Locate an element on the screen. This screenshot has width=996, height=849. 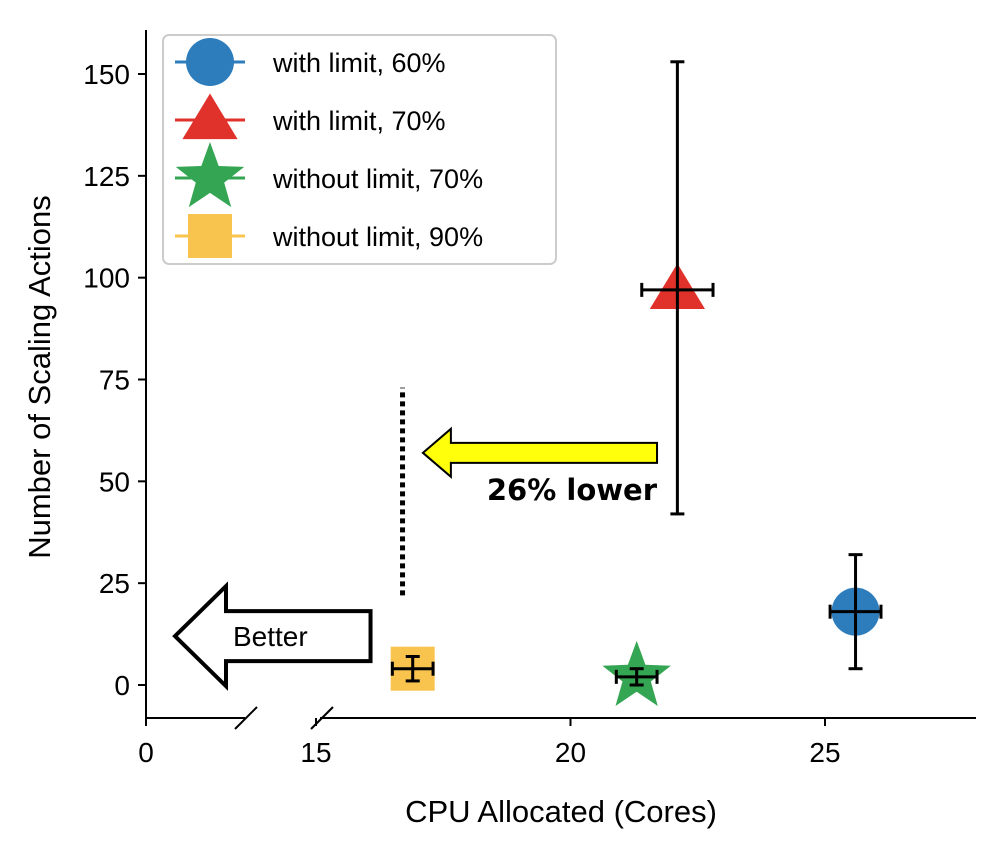
y-tick-label: 50 is located at coordinates (114, 481).